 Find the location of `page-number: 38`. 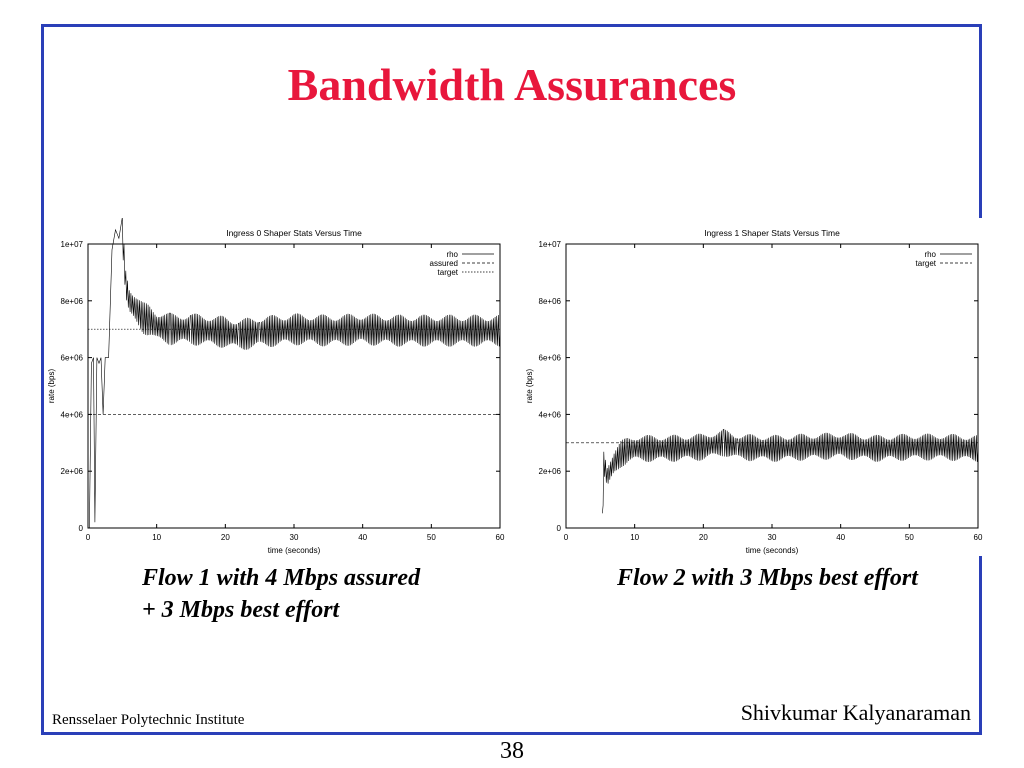

page-number: 38 is located at coordinates (512, 751).